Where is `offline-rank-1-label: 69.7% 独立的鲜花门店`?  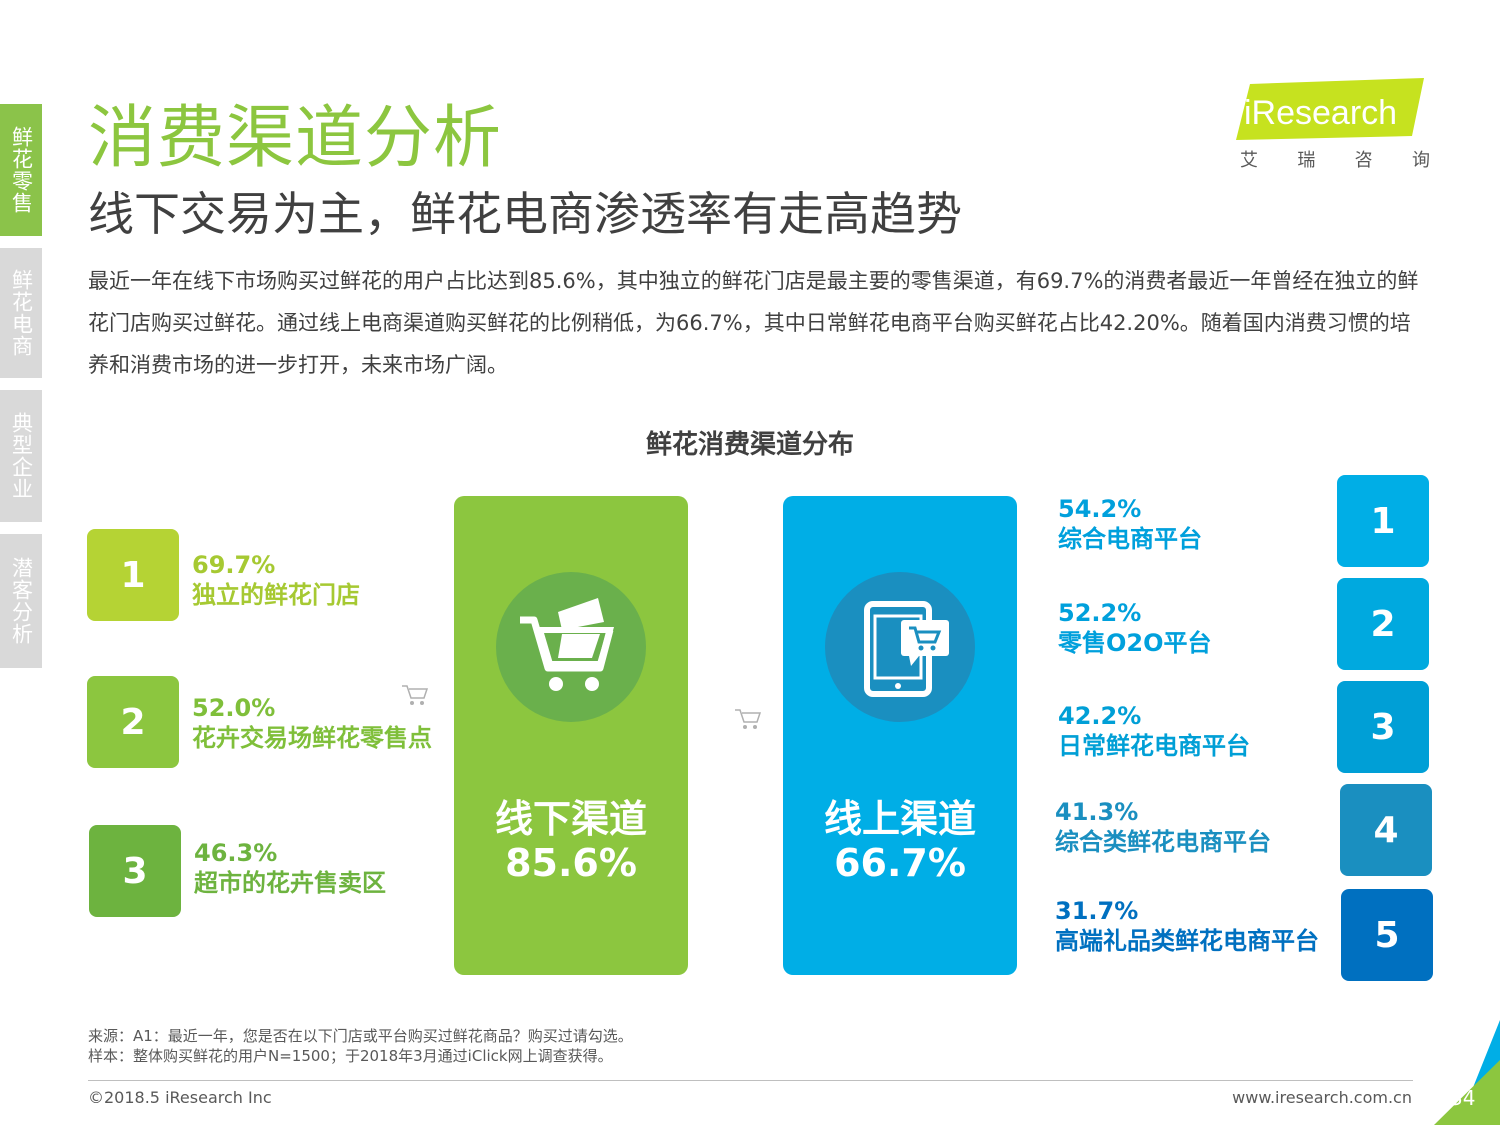 offline-rank-1-label: 69.7% 独立的鲜花门店 is located at coordinates (276, 580).